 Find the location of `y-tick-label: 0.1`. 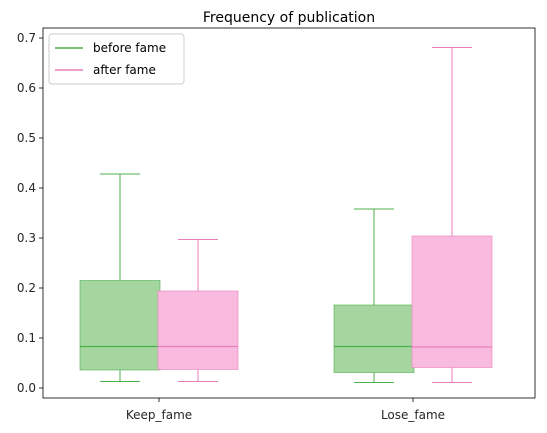

y-tick-label: 0.1 is located at coordinates (26, 338).